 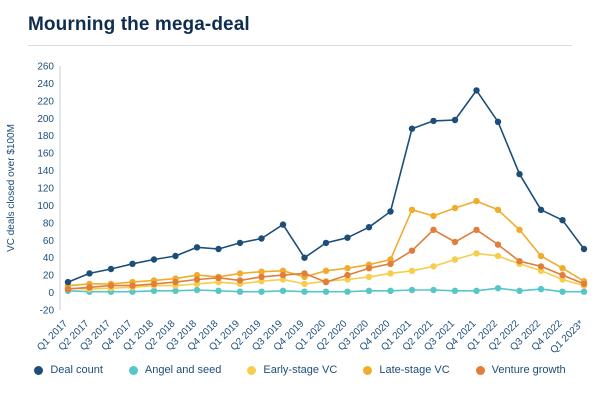 What do you see at coordinates (414, 370) in the screenshot?
I see `legend-label: Late-stage VC` at bounding box center [414, 370].